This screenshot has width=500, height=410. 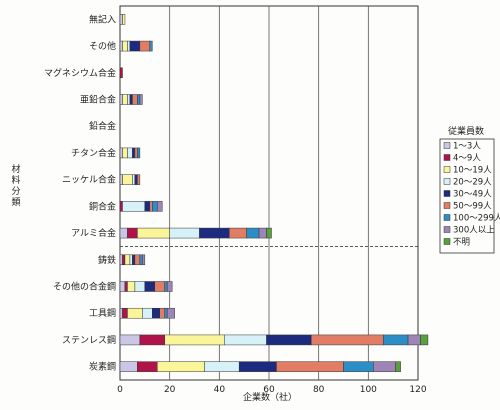 What do you see at coordinates (417, 390) in the screenshot?
I see `x-tick-label: 120` at bounding box center [417, 390].